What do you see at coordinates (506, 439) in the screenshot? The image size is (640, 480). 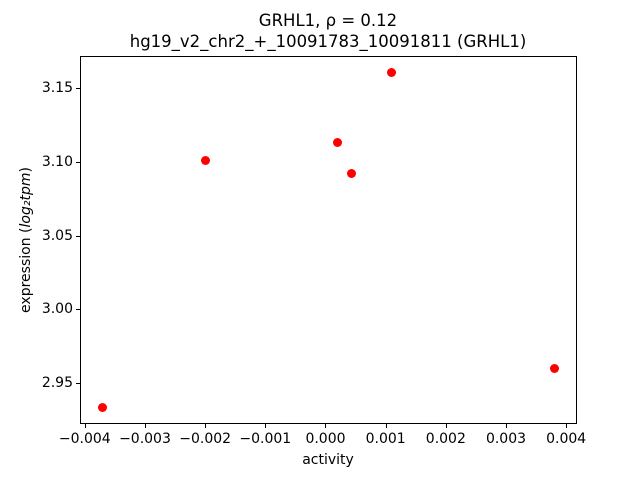 I see `x-tick-label: 0.003` at bounding box center [506, 439].